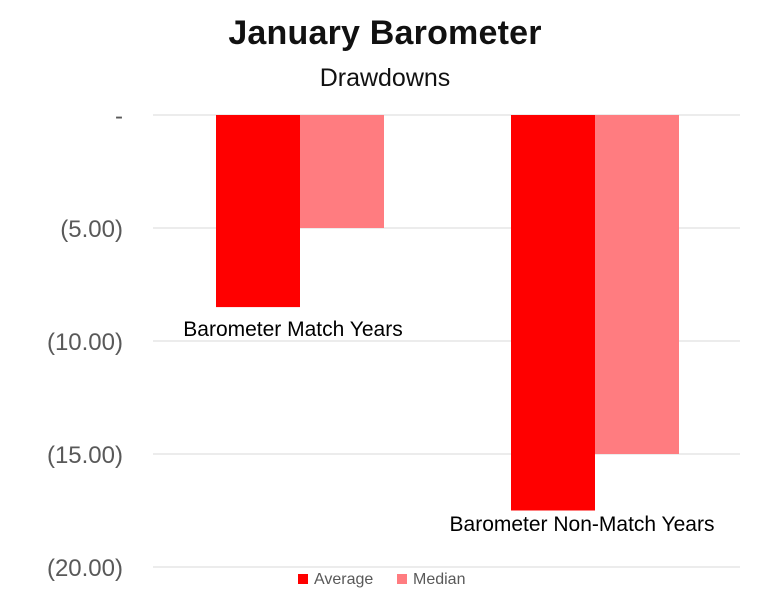  Describe the element at coordinates (385, 33) in the screenshot. I see `chart-title: January Barometer` at that location.